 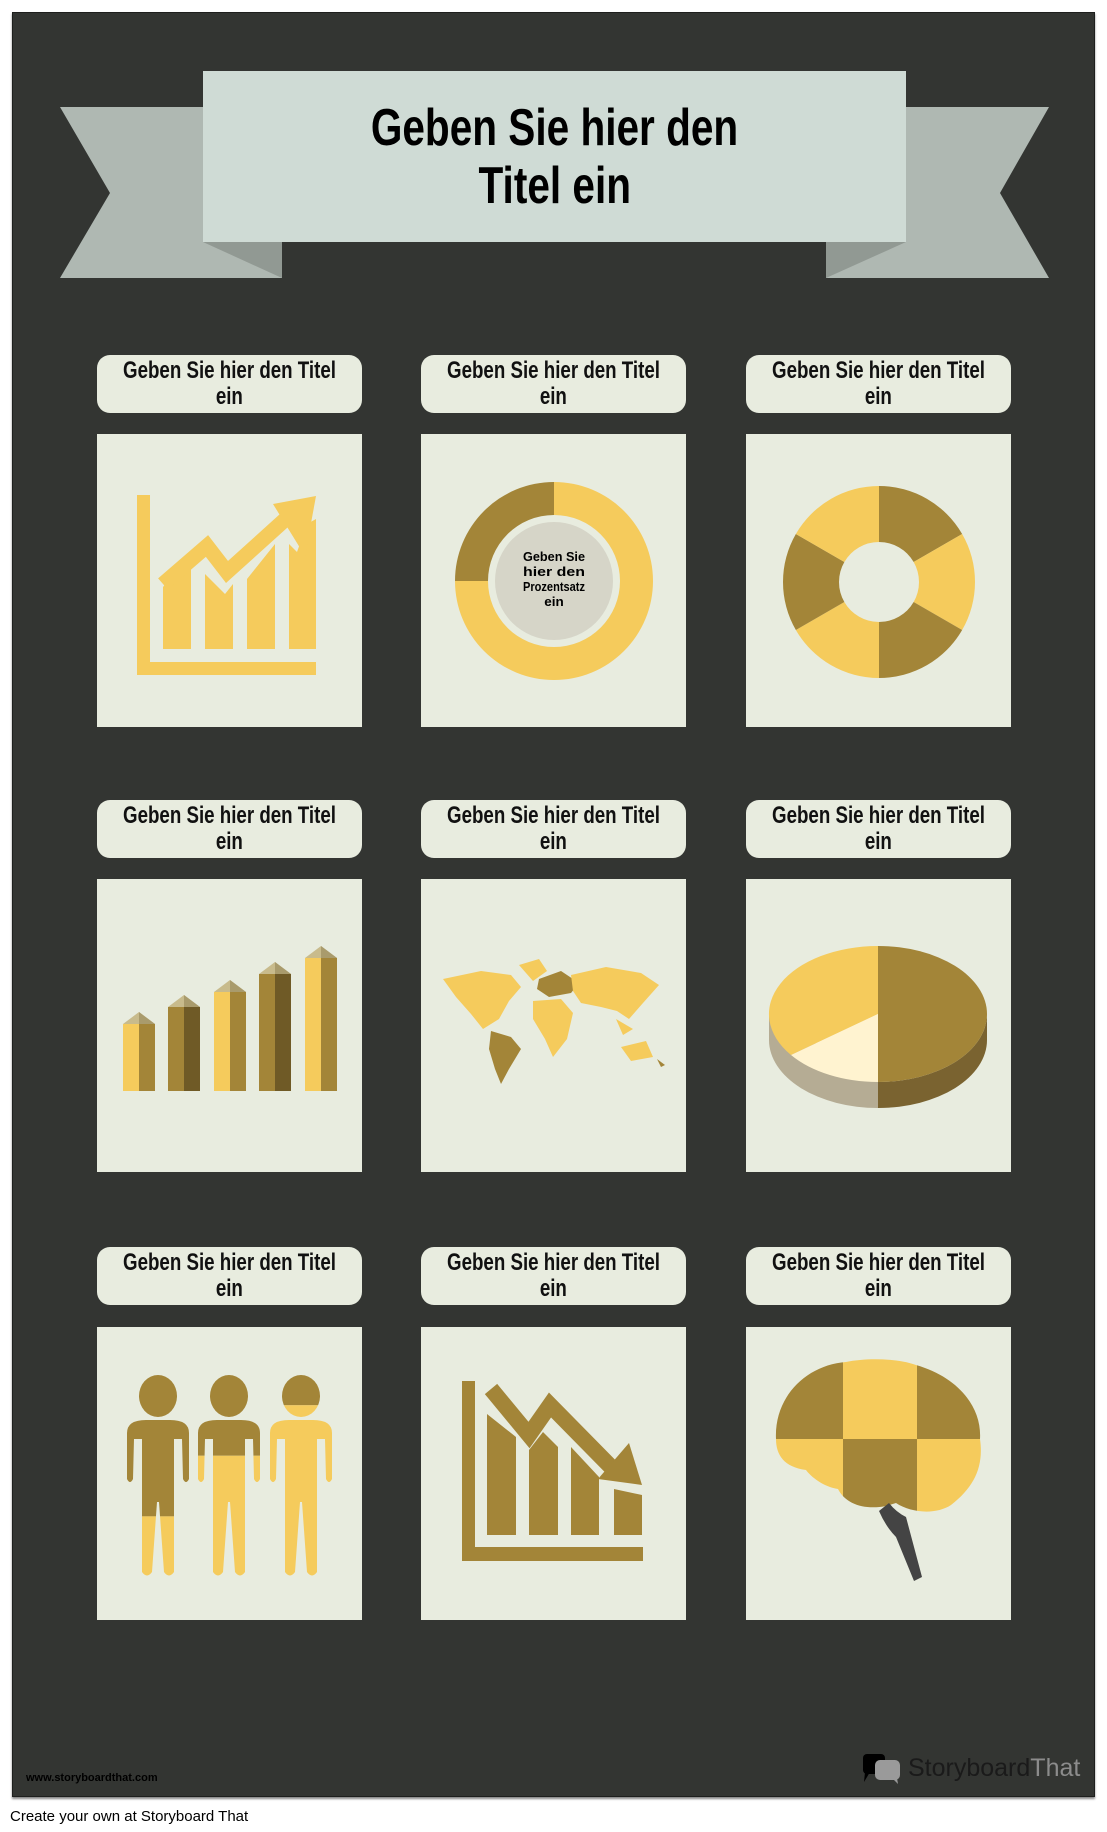 What do you see at coordinates (242, 260) in the screenshot?
I see `ribbon-left-fold` at bounding box center [242, 260].